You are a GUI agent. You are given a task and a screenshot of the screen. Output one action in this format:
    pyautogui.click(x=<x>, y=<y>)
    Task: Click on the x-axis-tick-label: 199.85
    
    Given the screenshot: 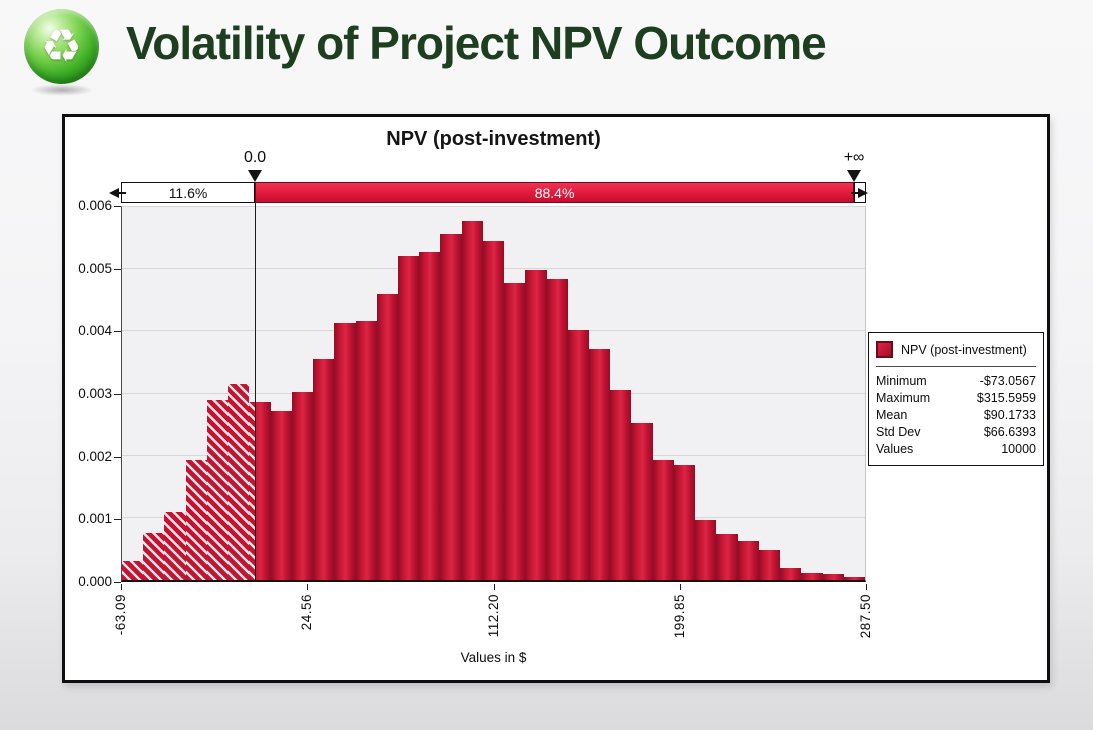 What is the action you would take?
    pyautogui.click(x=679, y=616)
    